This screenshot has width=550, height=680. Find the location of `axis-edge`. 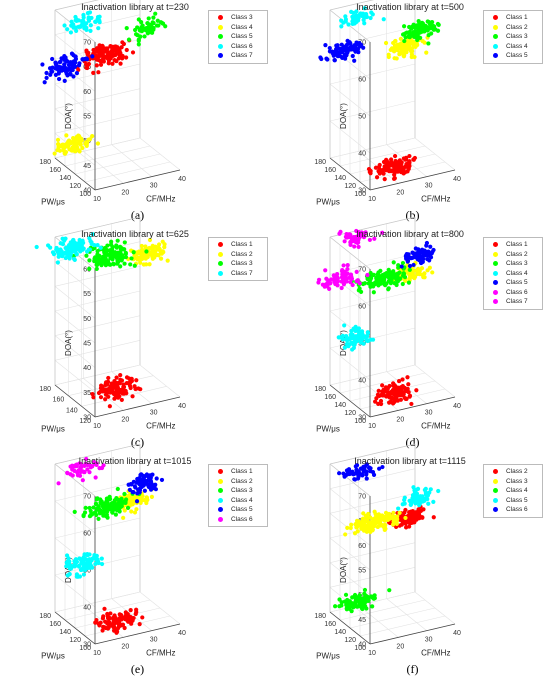

axis-edge is located at coordinates (350, 480).